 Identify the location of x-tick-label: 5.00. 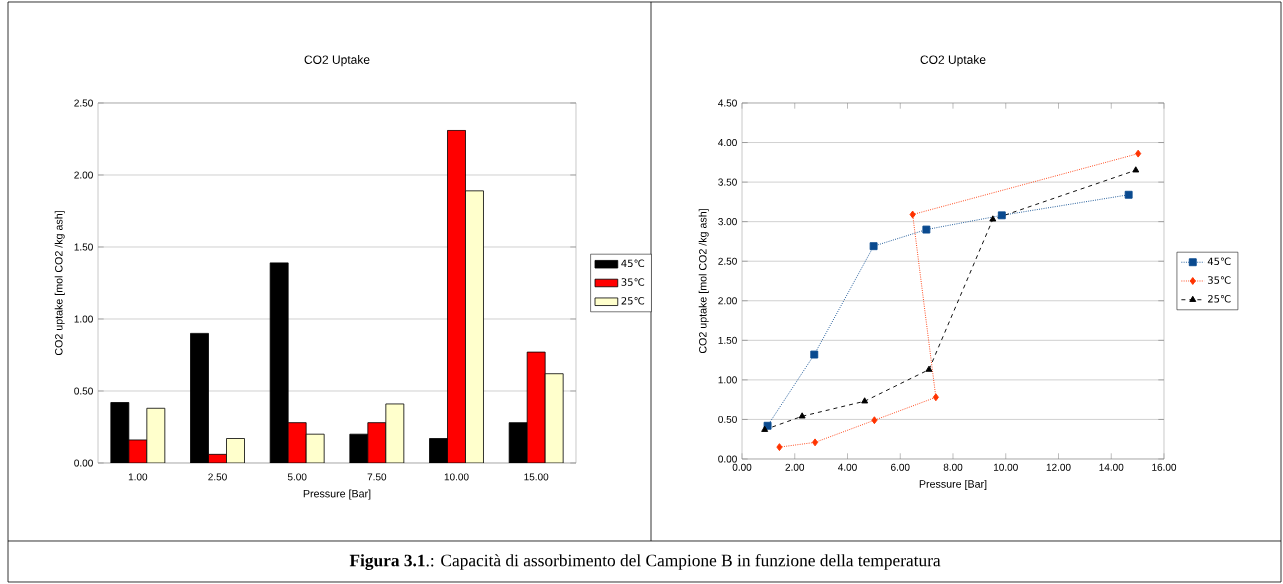
(297, 477).